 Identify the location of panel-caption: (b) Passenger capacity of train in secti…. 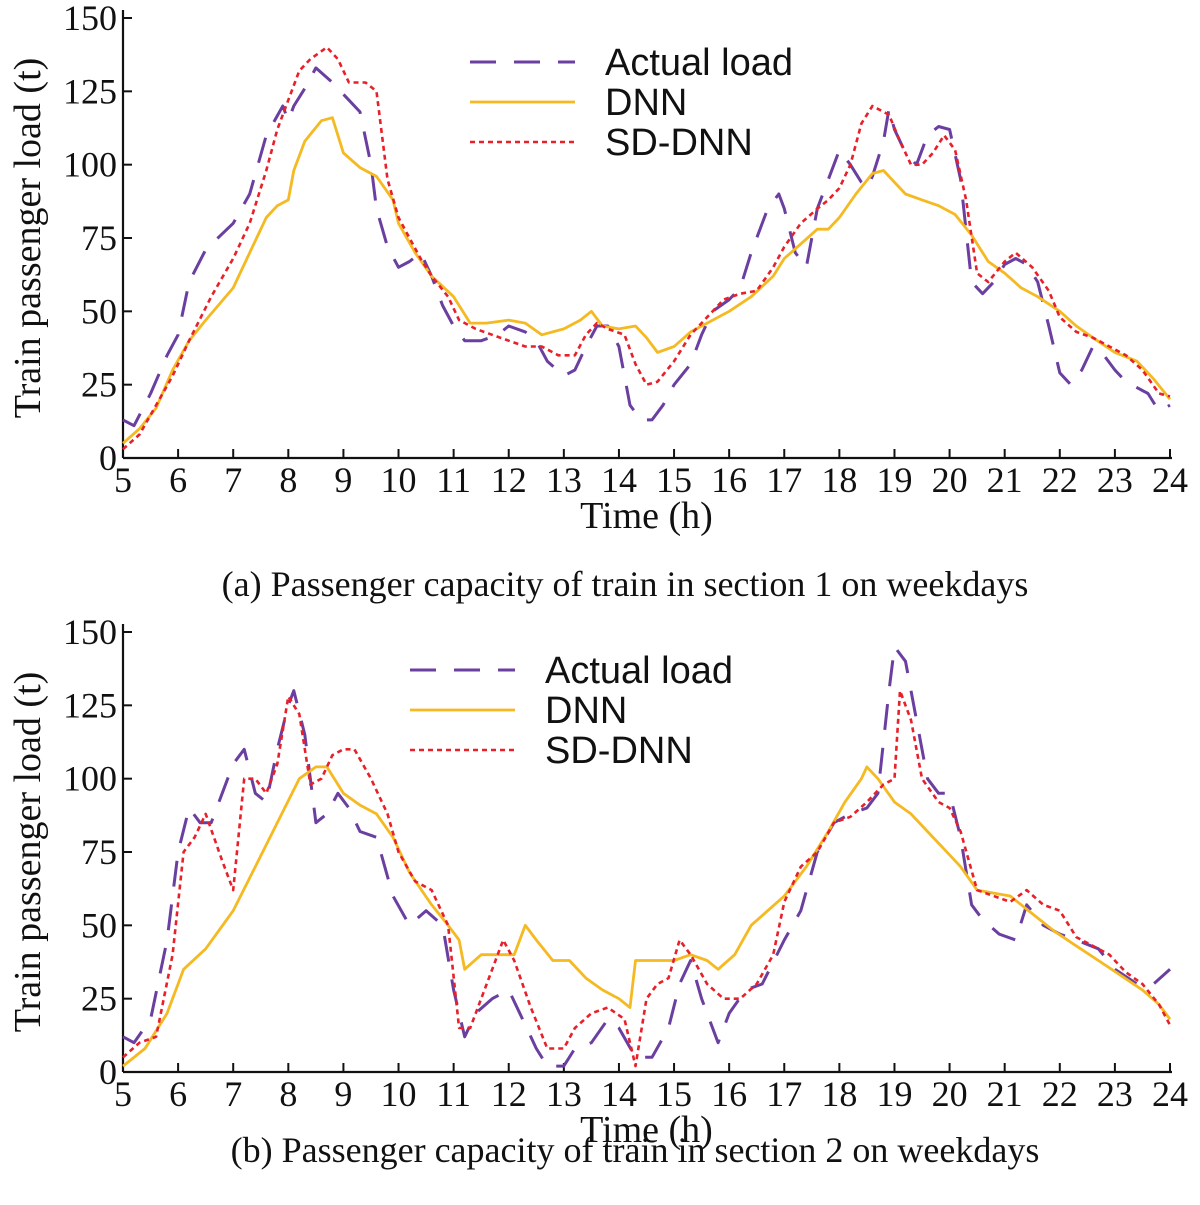
(635, 1150).